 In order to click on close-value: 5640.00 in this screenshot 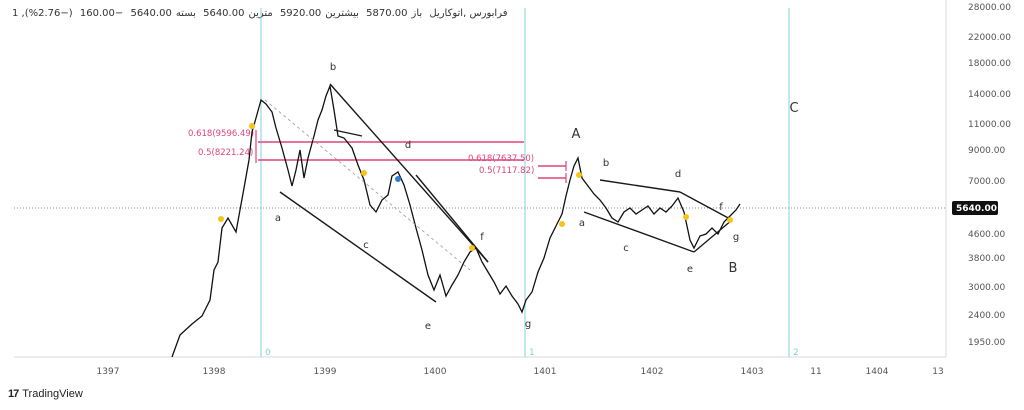, I will do `click(151, 13)`.